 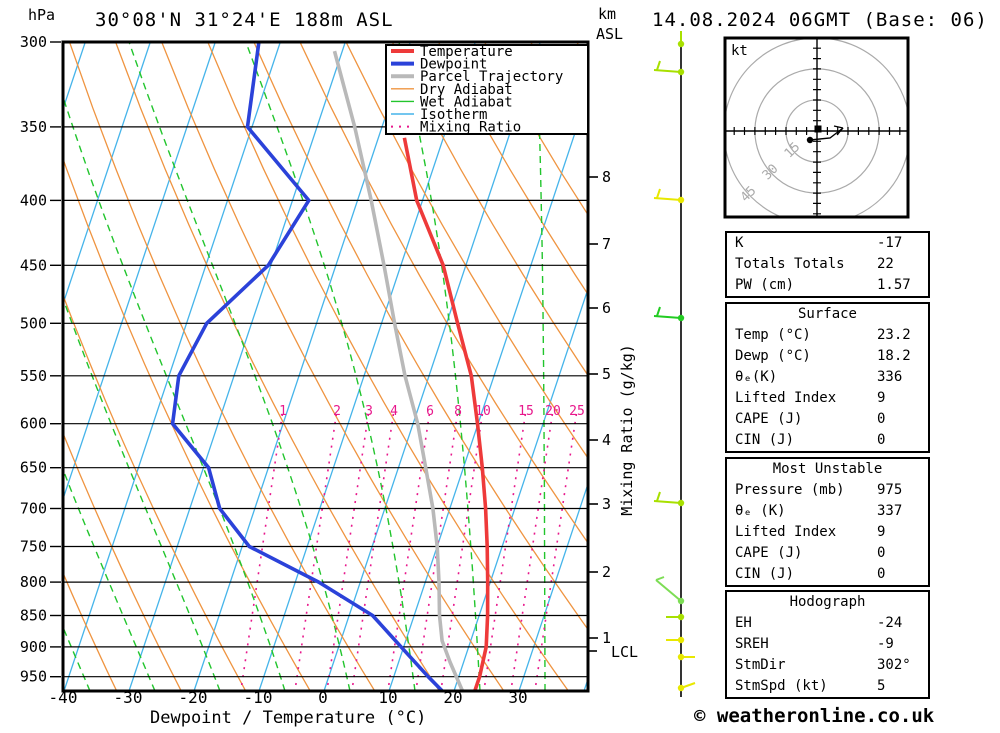 I want to click on panel-row-label: Lifted Index, so click(x=786, y=398).